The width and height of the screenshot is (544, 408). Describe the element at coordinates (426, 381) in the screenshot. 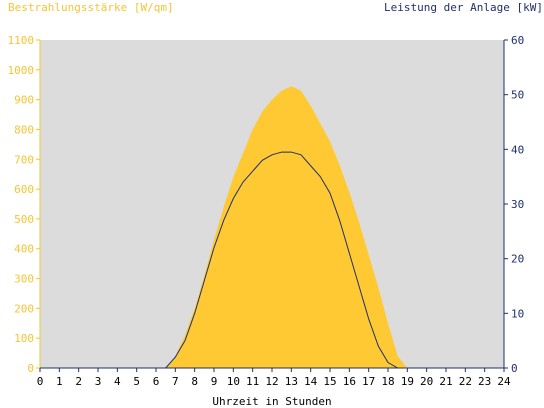

I see `x-tick-label: 20` at that location.